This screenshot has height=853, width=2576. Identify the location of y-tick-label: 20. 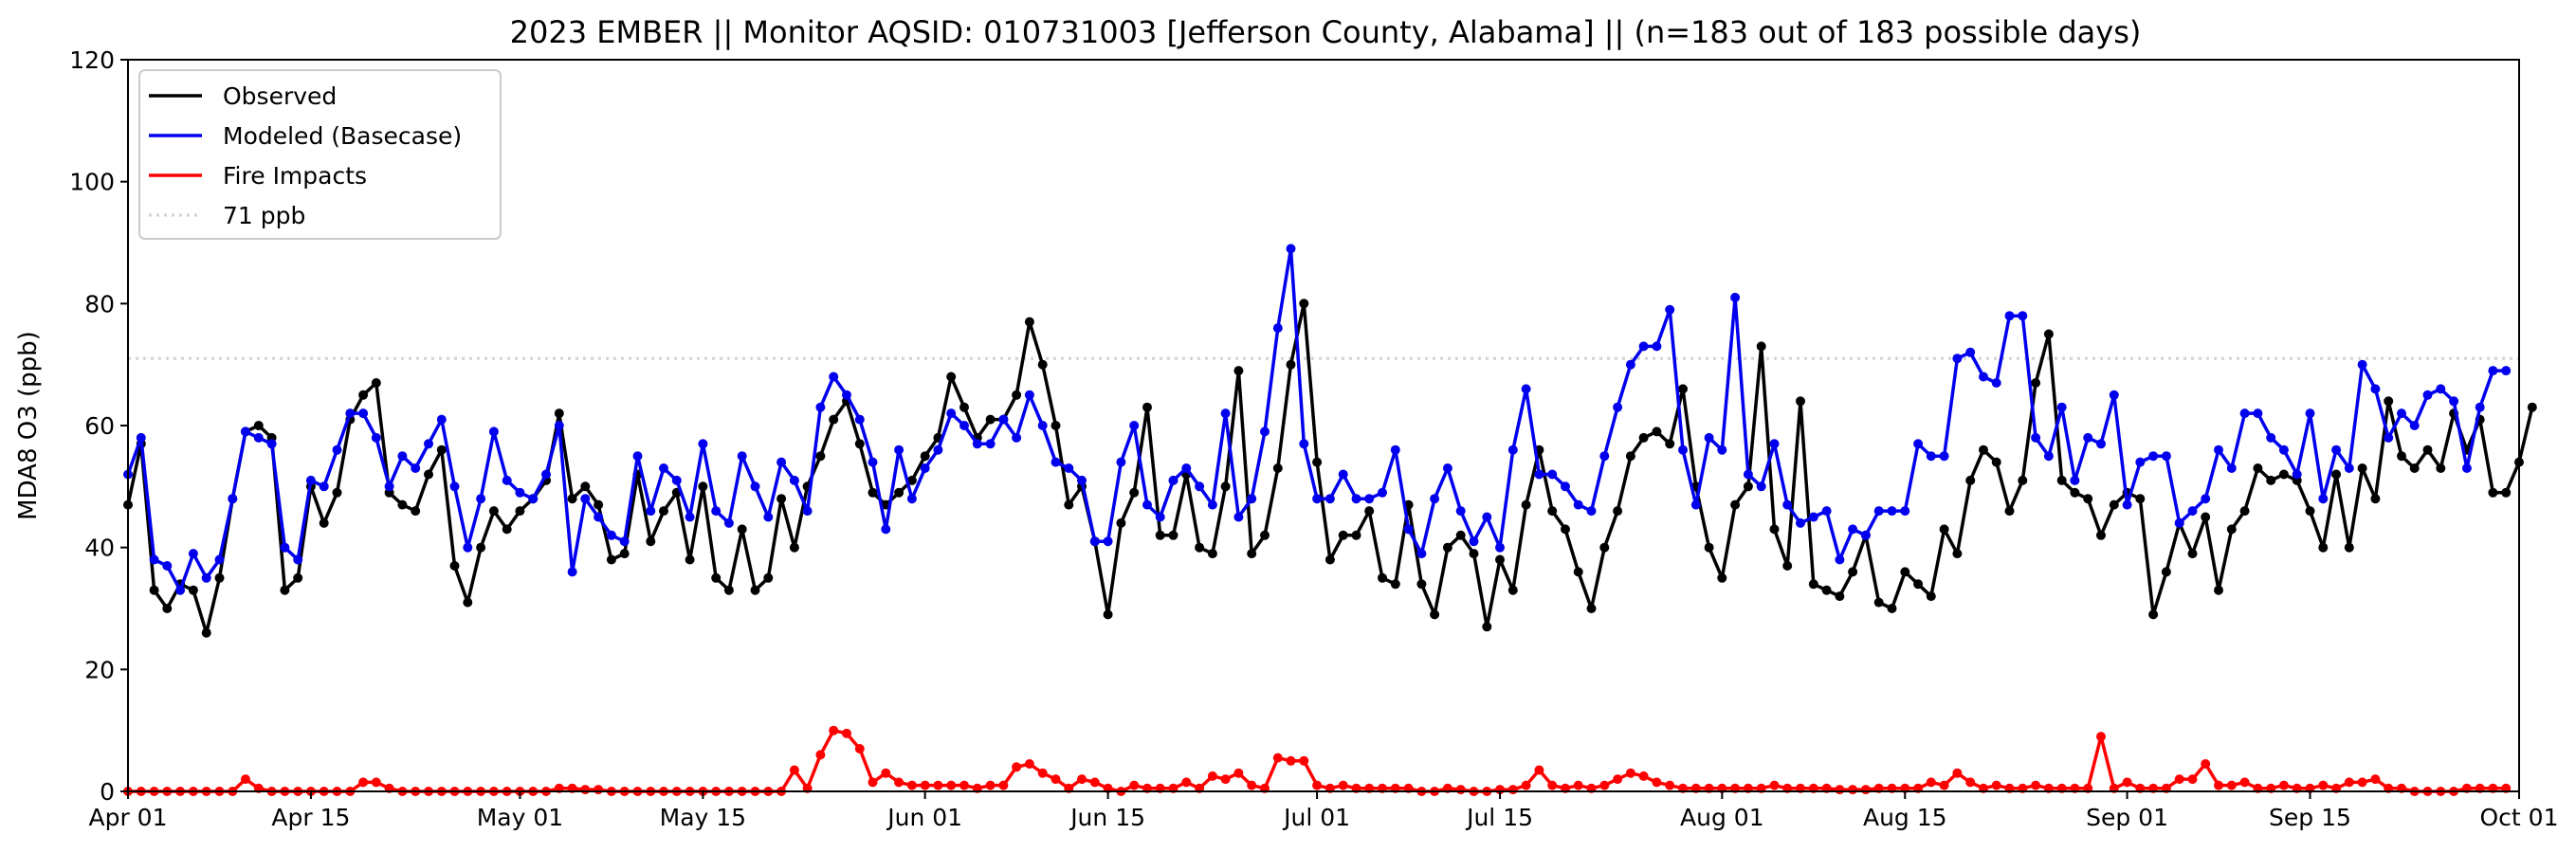
(99, 669).